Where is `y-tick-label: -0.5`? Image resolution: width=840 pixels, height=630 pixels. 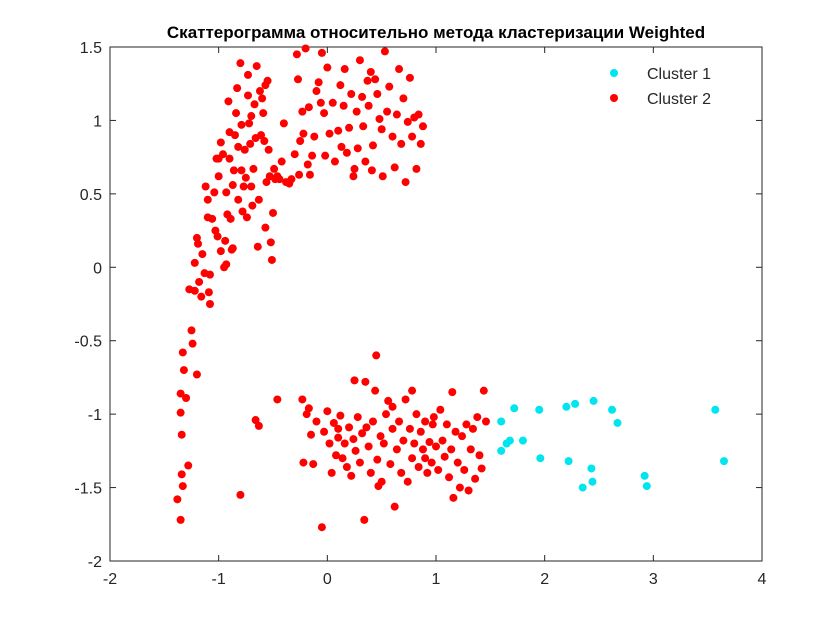 y-tick-label: -0.5 is located at coordinates (88, 342).